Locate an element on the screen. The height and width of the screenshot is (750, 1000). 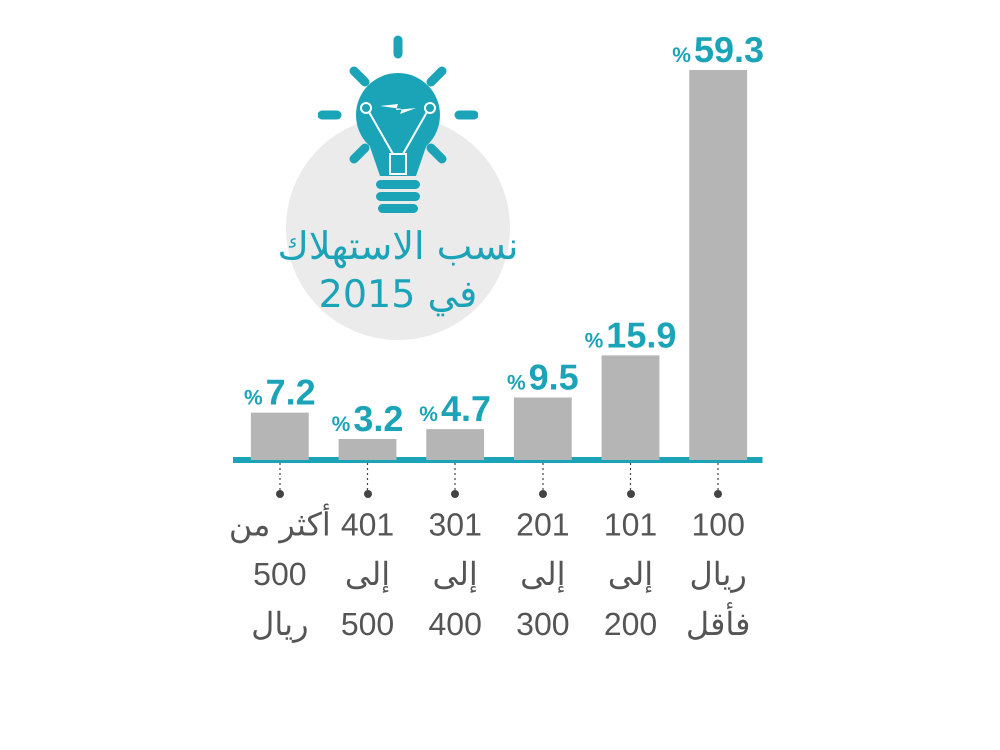
data-label: %4.7 is located at coordinates (455, 409).